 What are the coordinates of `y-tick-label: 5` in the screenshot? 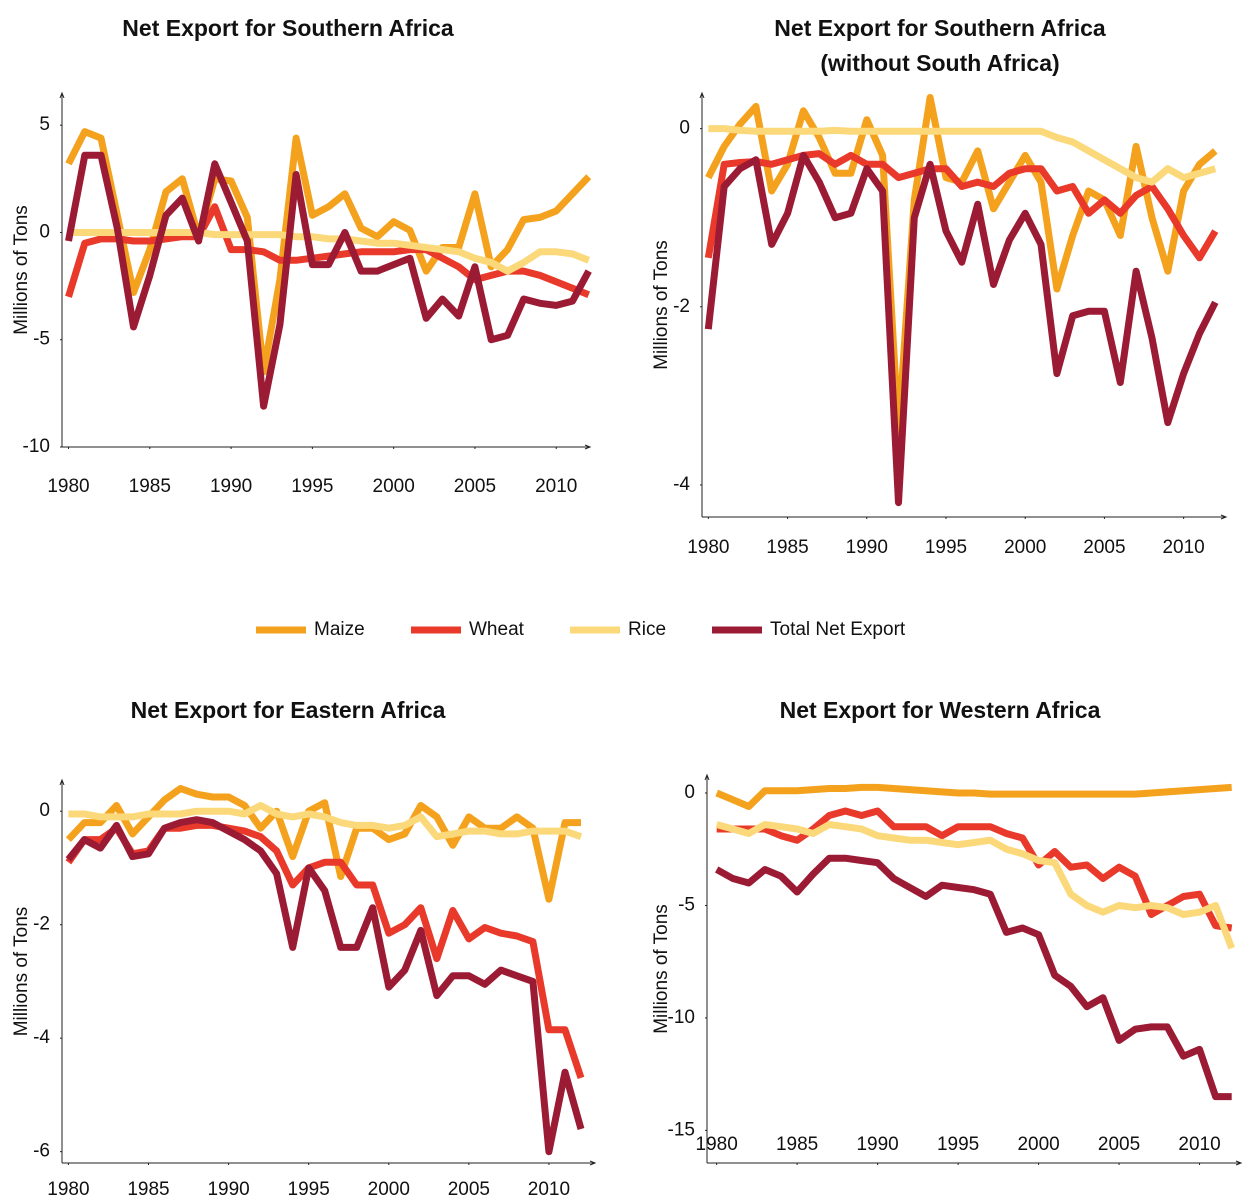 It's located at (44, 124).